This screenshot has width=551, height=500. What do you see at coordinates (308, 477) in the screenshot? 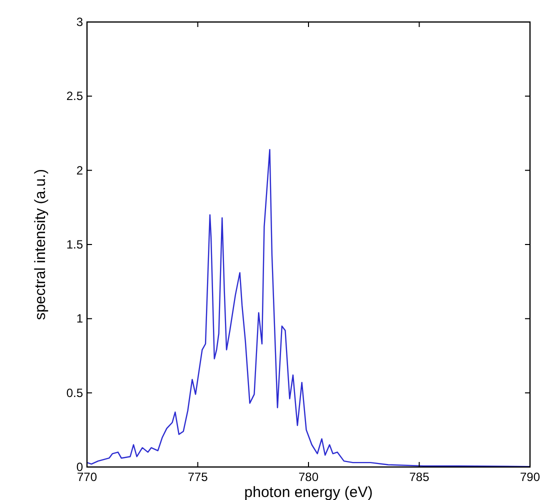
I see `x-tick-label: 780` at bounding box center [308, 477].